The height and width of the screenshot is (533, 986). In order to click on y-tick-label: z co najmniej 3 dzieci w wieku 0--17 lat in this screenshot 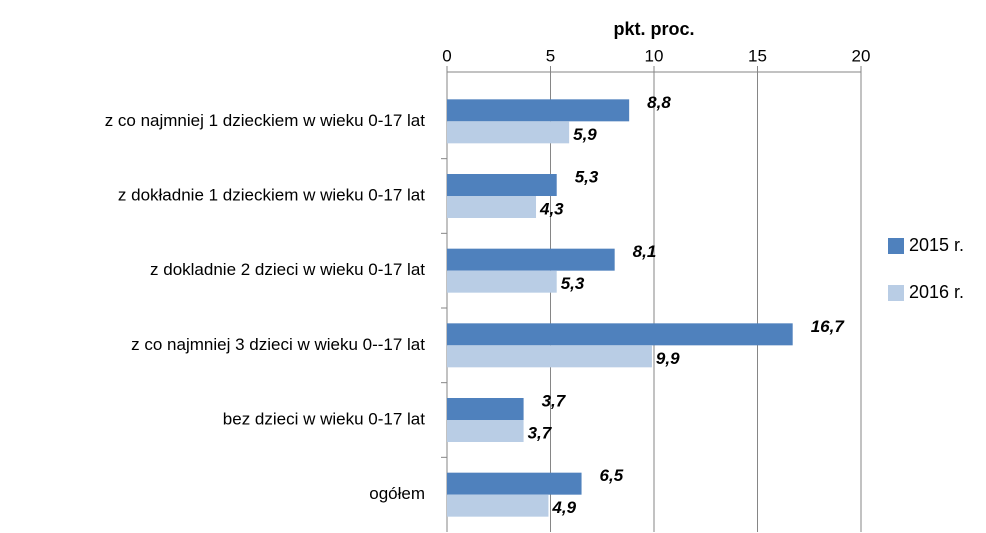, I will do `click(278, 344)`.